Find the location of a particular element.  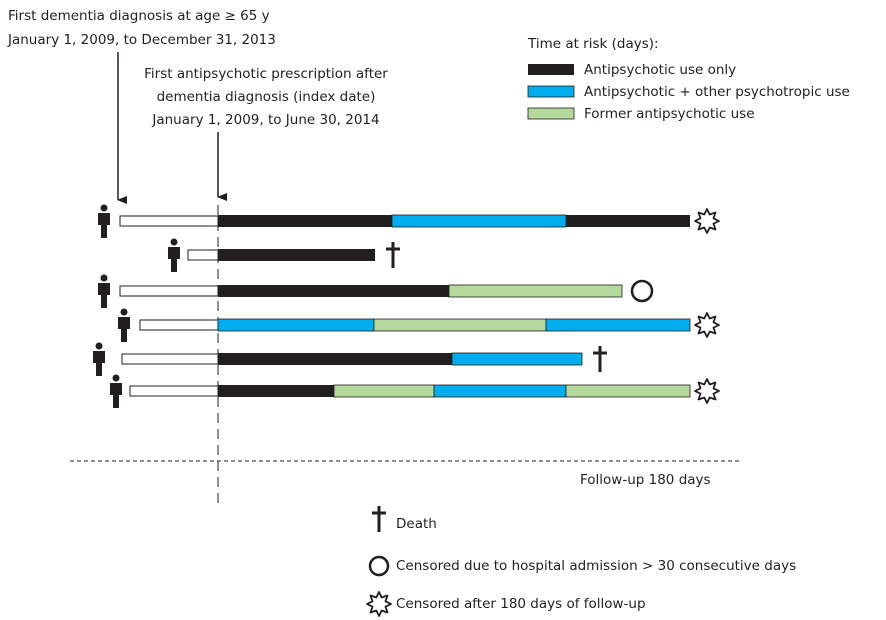

index-line: dementia diagnosis (index date) is located at coordinates (266, 97).